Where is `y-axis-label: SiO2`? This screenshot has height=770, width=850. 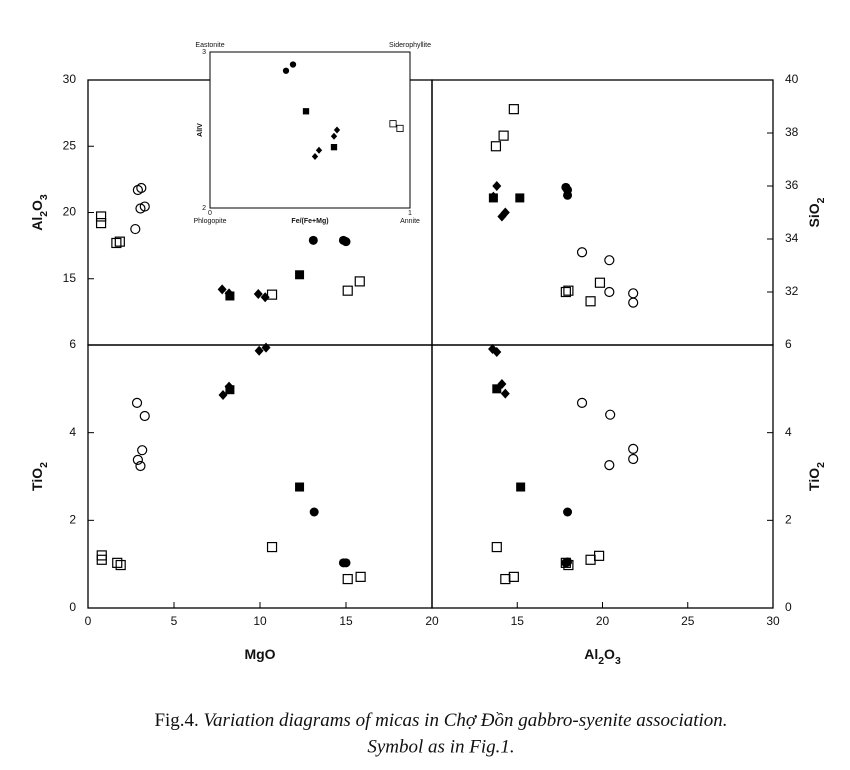 y-axis-label: SiO2 is located at coordinates (816, 212).